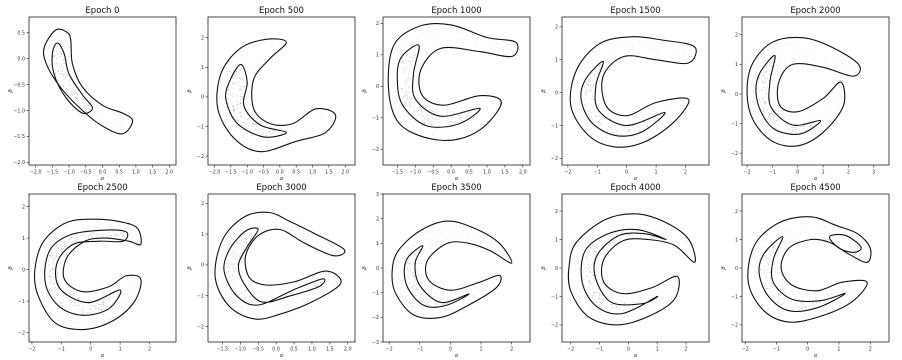 The image size is (902, 360). Describe the element at coordinates (276, 350) in the screenshot. I see `x-tick-label: 0.0` at that location.